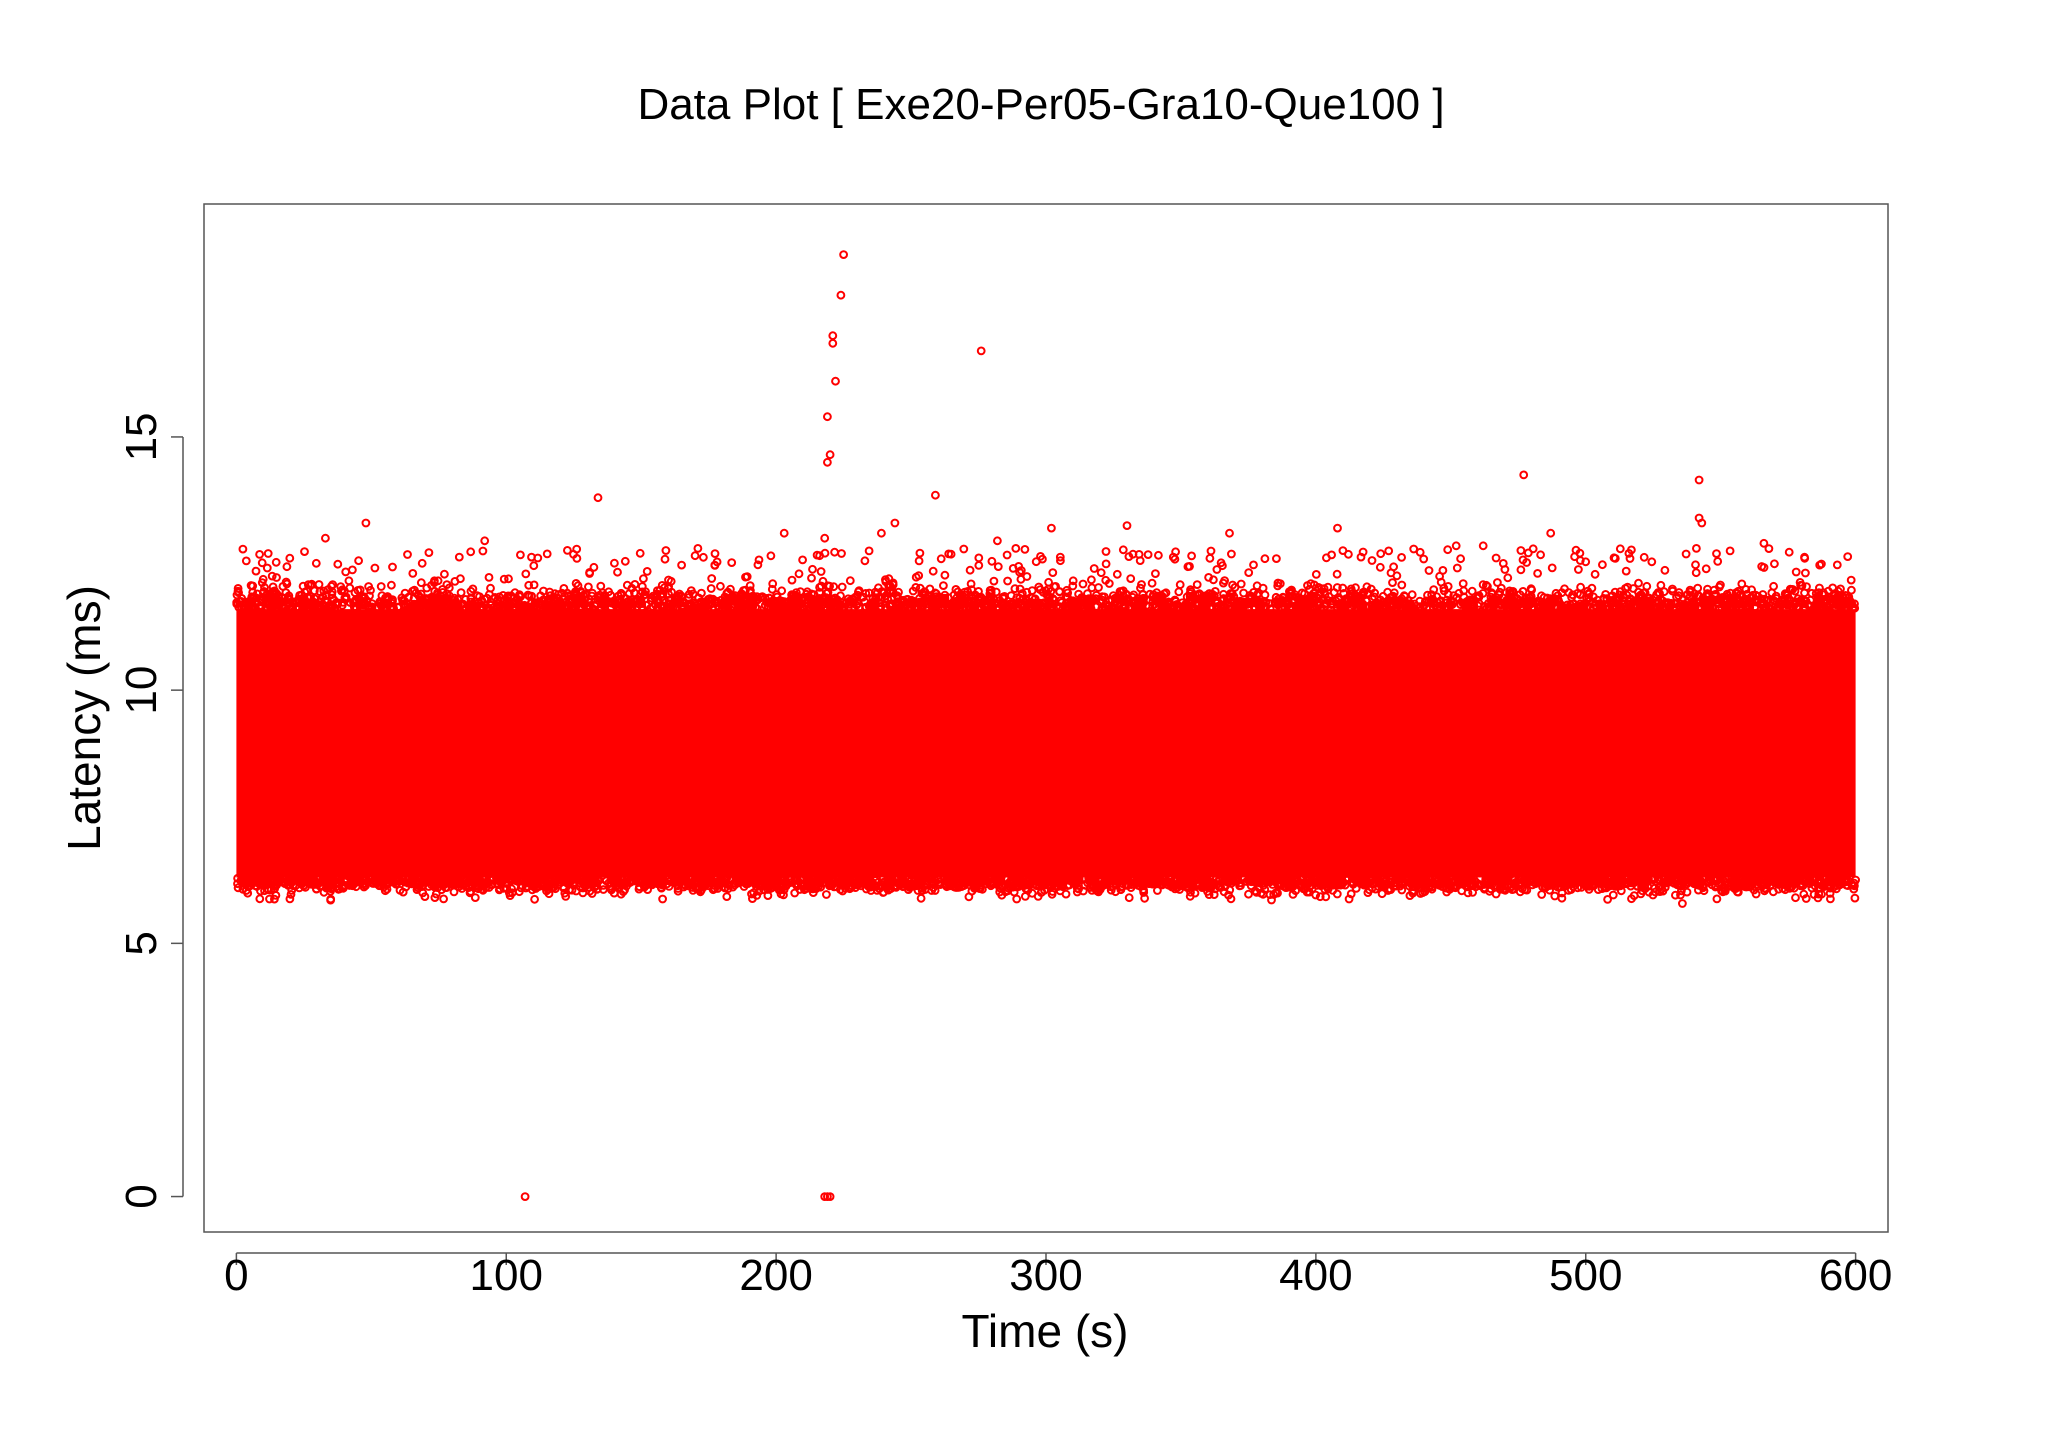 The width and height of the screenshot is (2048, 1440). I want to click on dense-point-band, so click(1046, 743).